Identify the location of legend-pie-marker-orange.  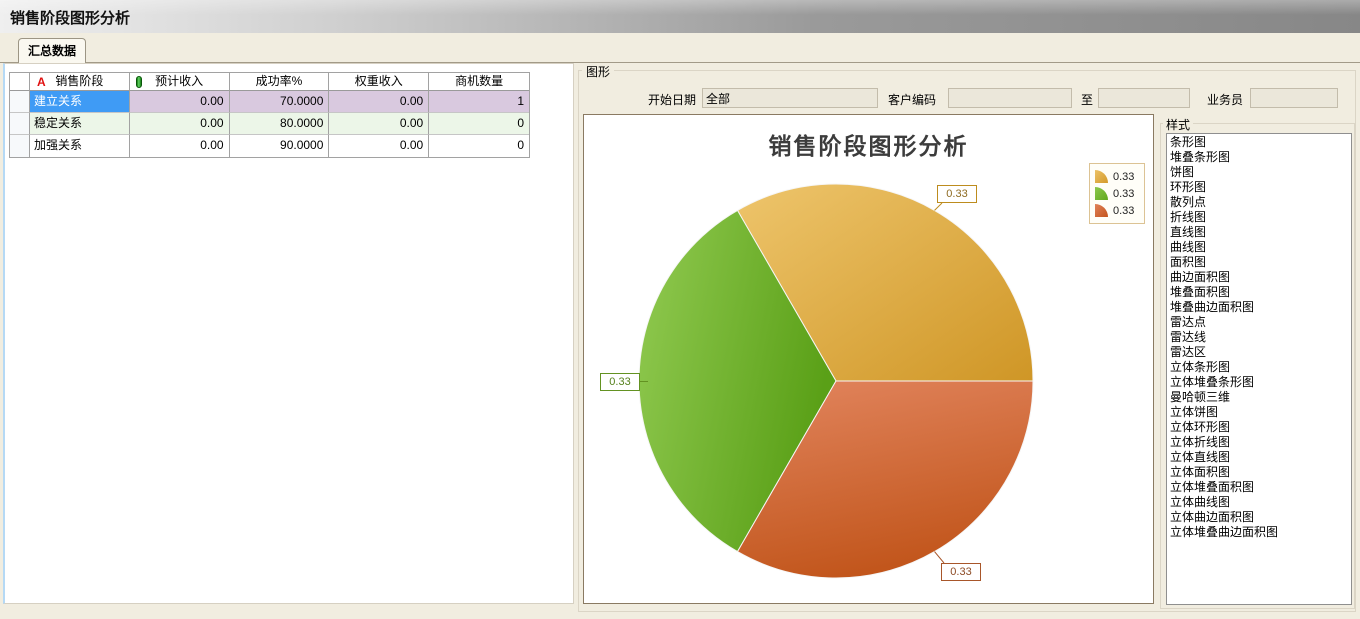
(1101, 176).